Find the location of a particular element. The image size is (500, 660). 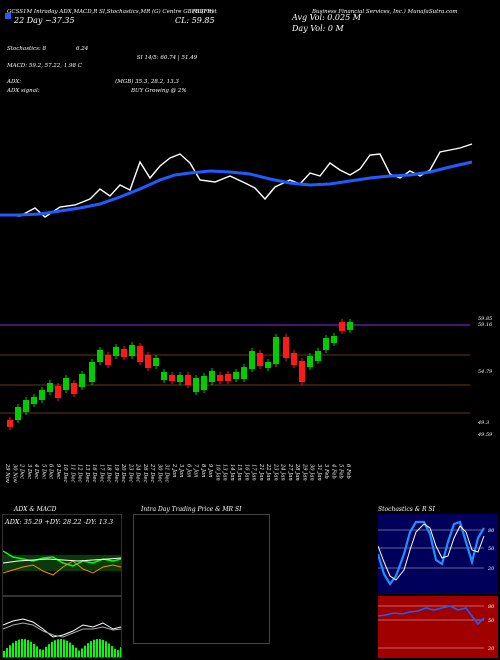

price-grid-layer is located at coordinates (235, 369).